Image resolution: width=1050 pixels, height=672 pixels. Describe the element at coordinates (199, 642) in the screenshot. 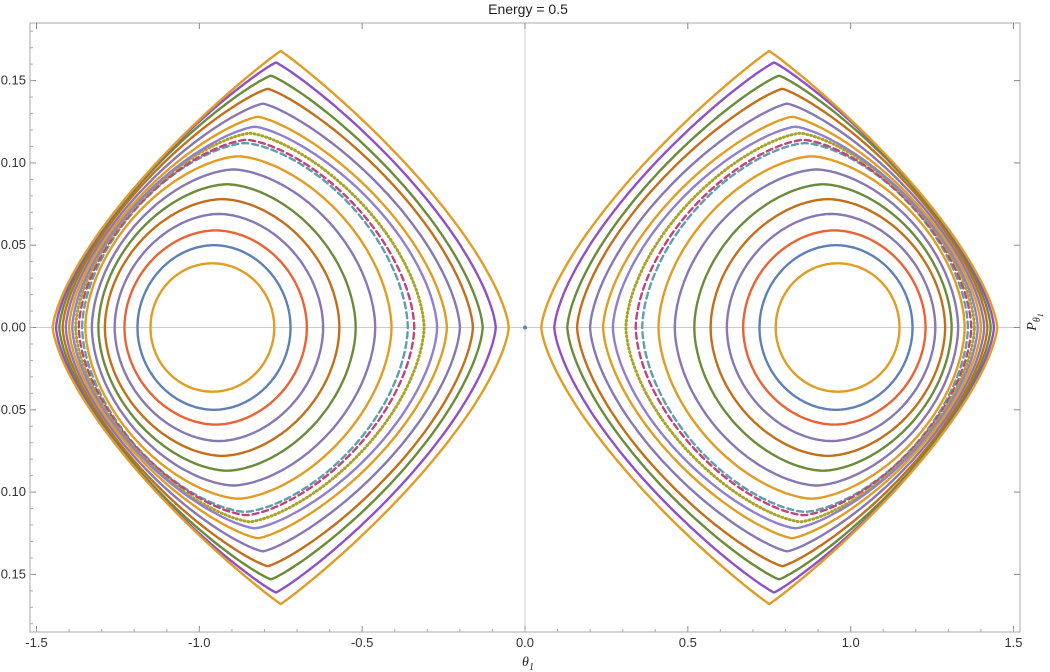

I see `x-tick-label: -1.0` at that location.